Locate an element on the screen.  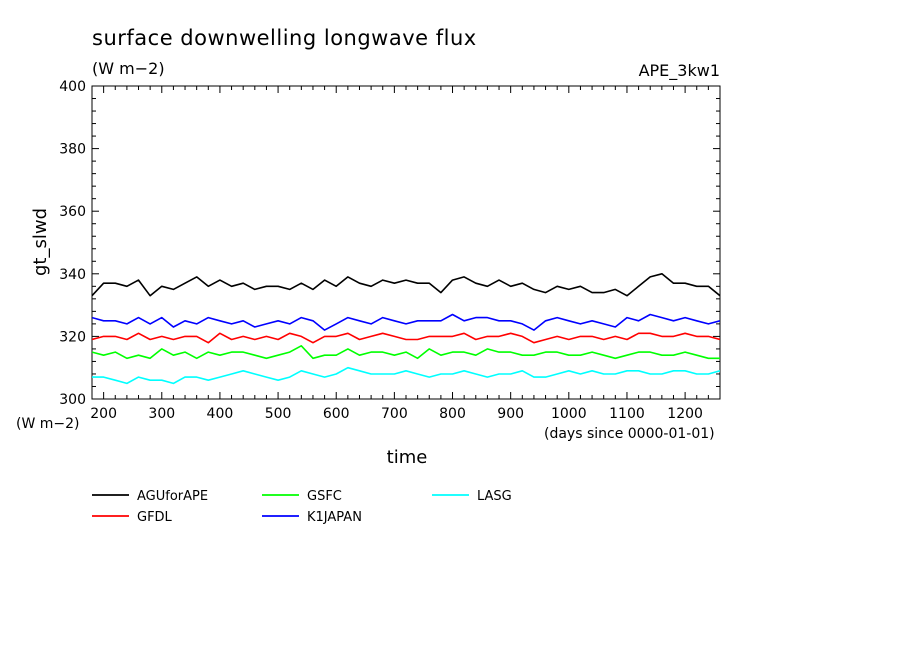
y-tick-label: 380 is located at coordinates (72, 150).